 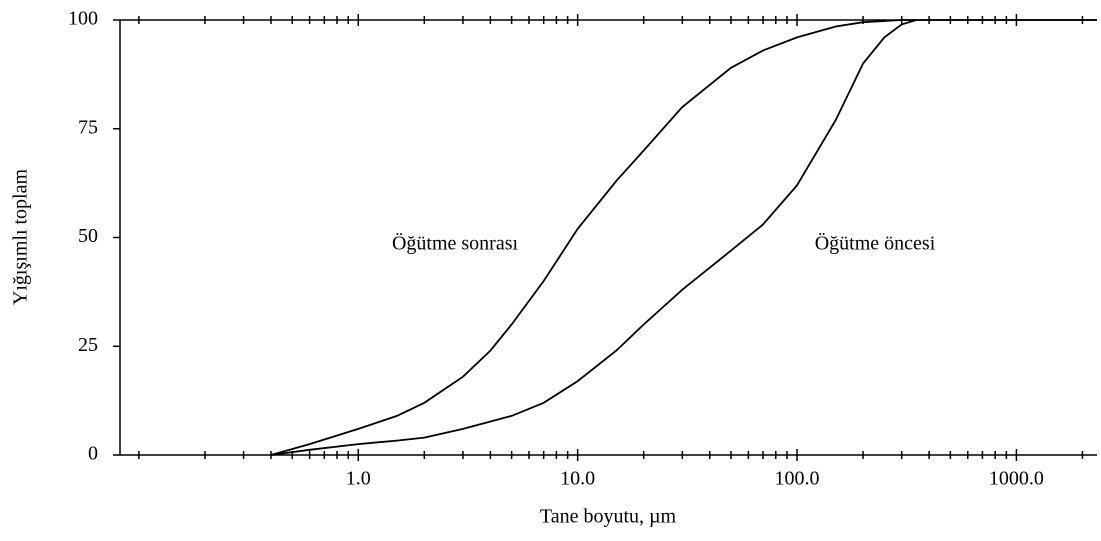 I want to click on y-tick-label: 75, so click(x=88, y=127).